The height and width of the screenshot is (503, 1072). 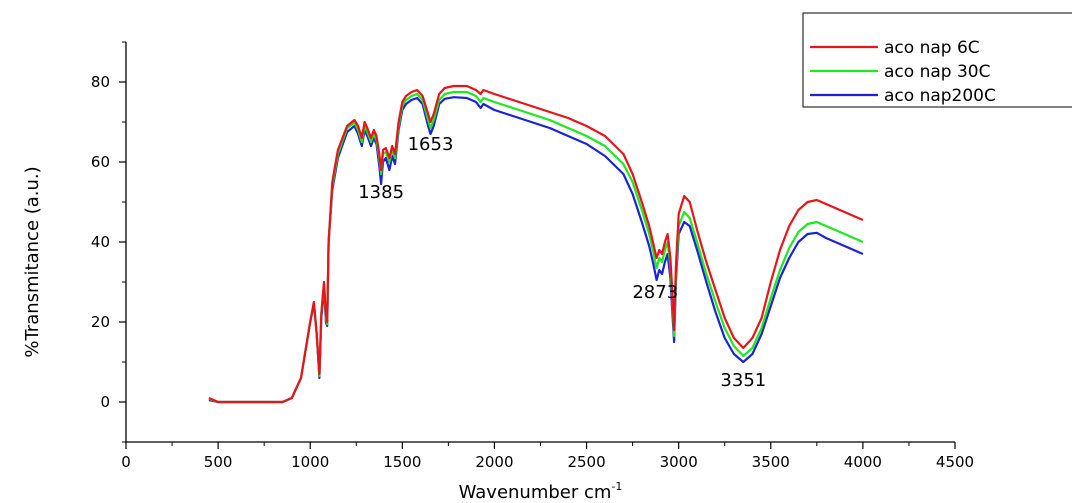 I want to click on peak-label: 1385, so click(x=381, y=192).